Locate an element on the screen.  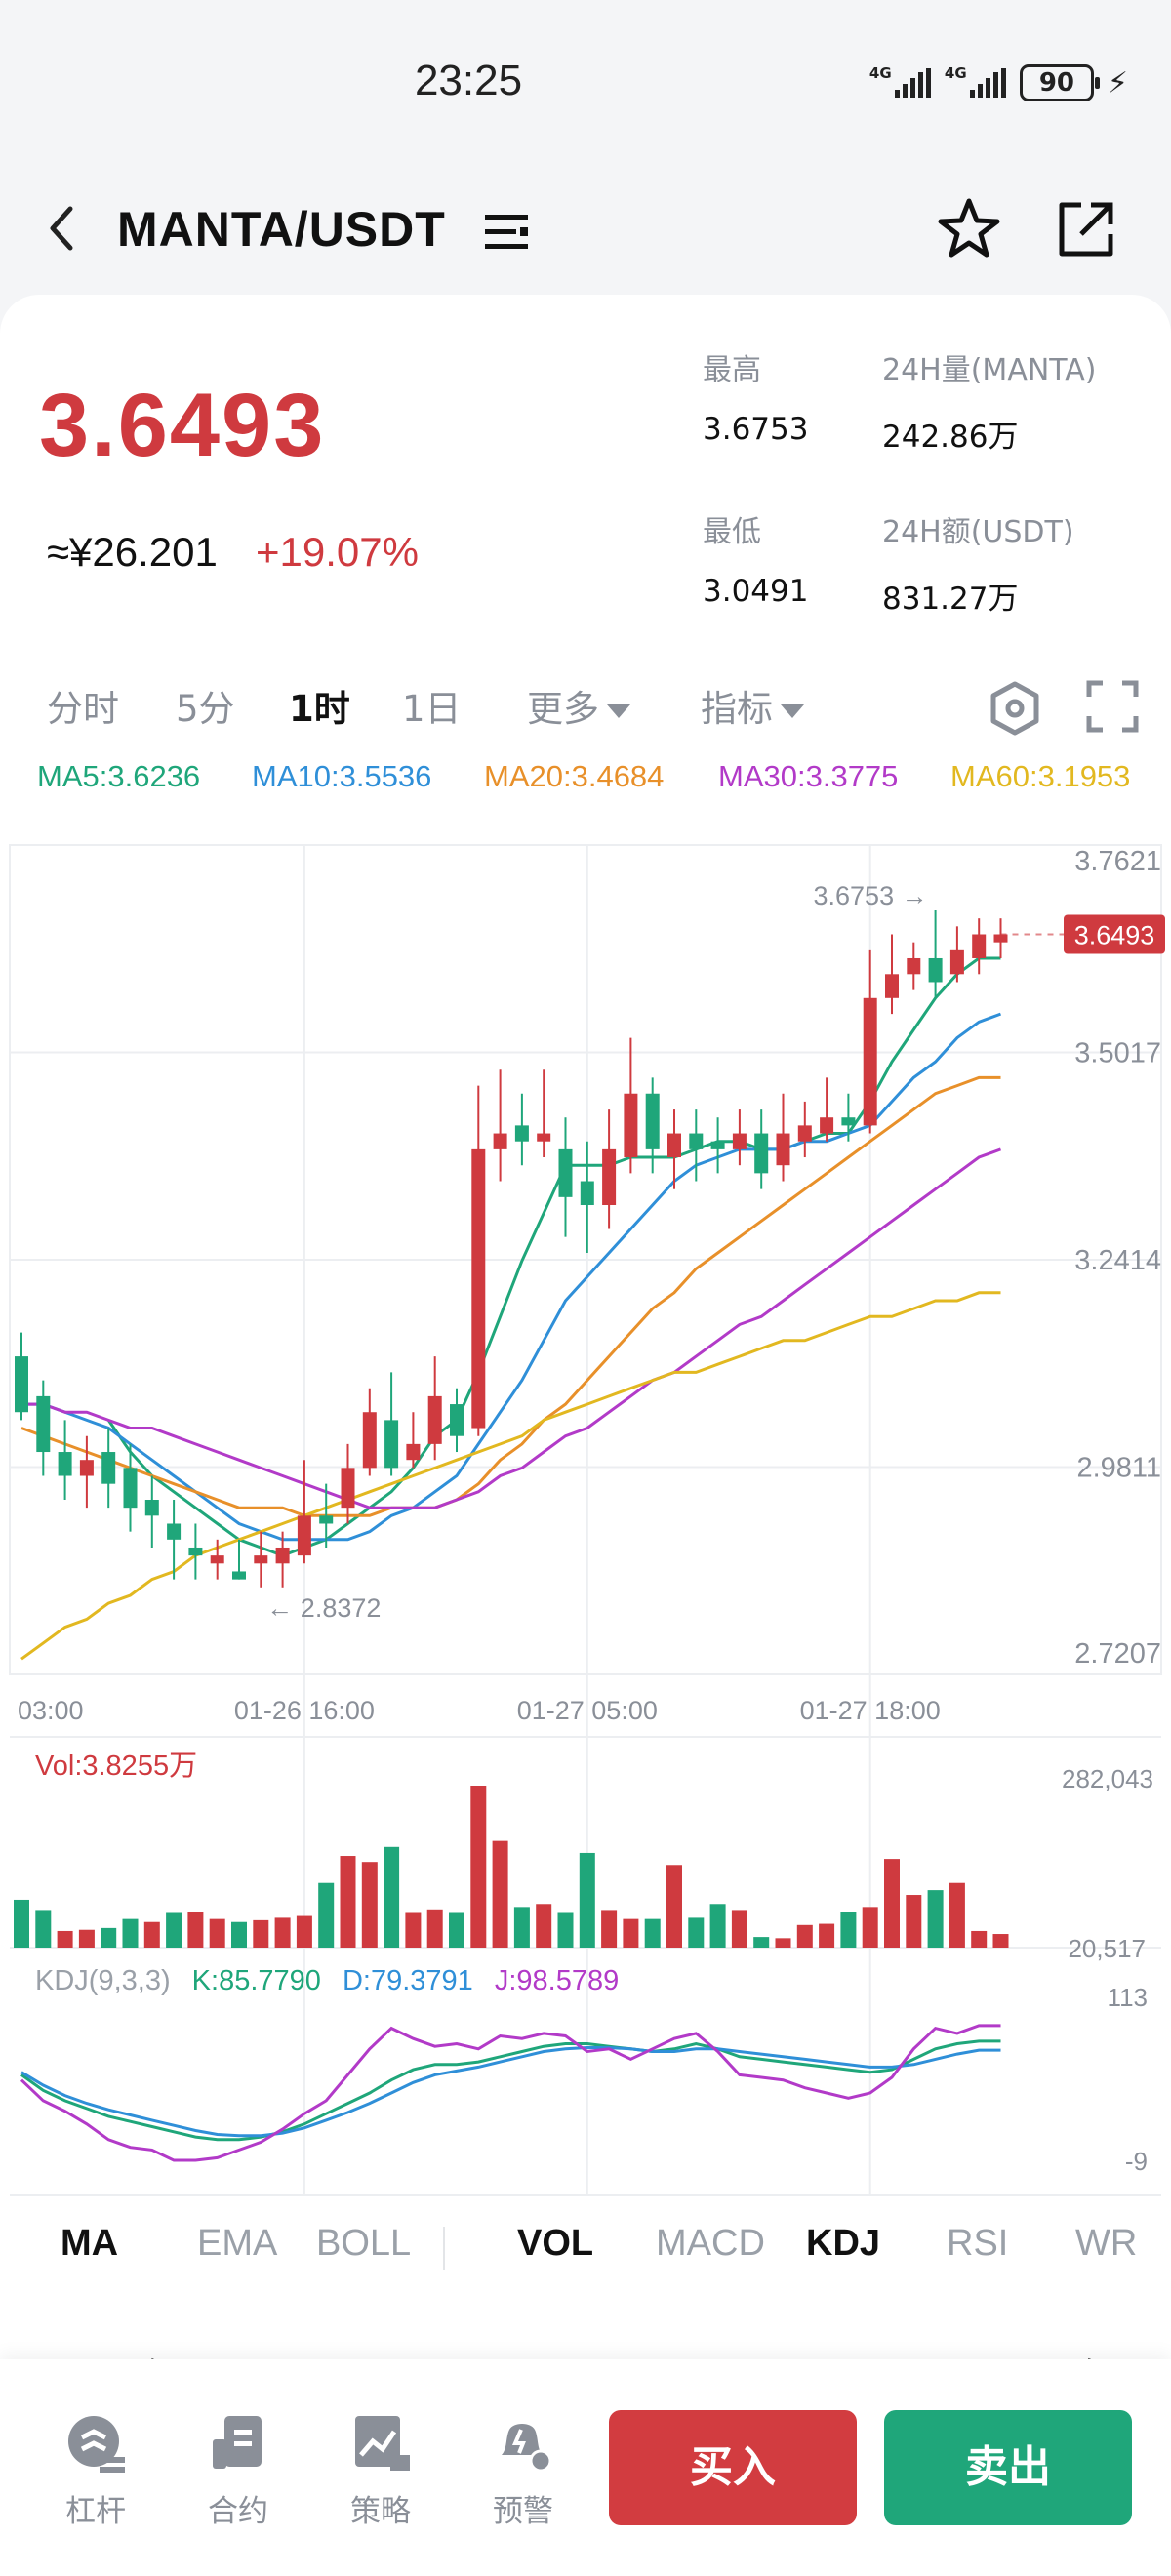
price-tick-label: 2.7207 is located at coordinates (1117, 1654).